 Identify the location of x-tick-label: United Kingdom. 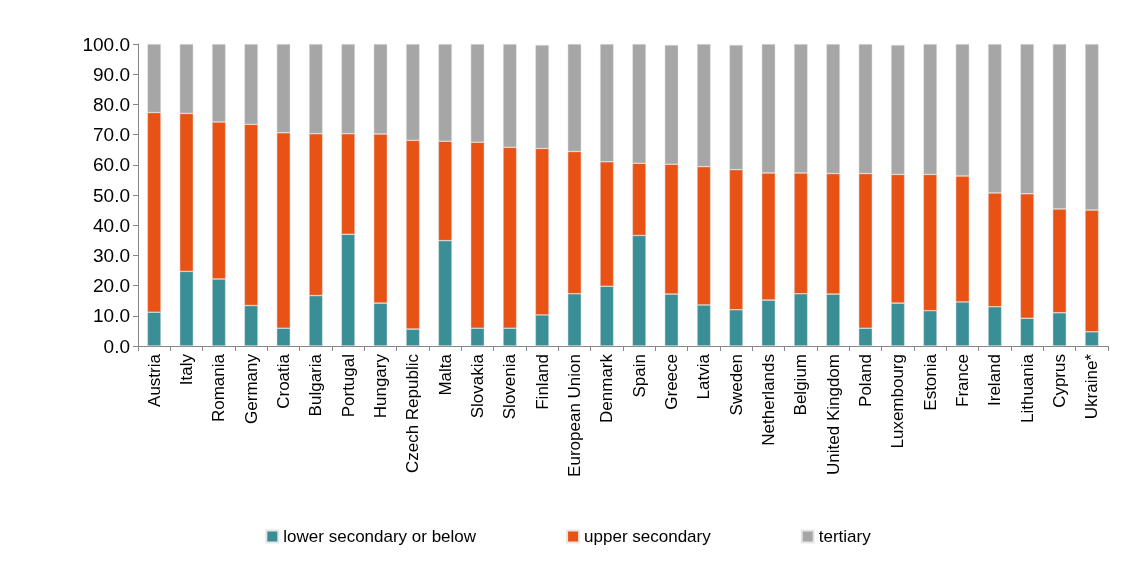
(833, 414).